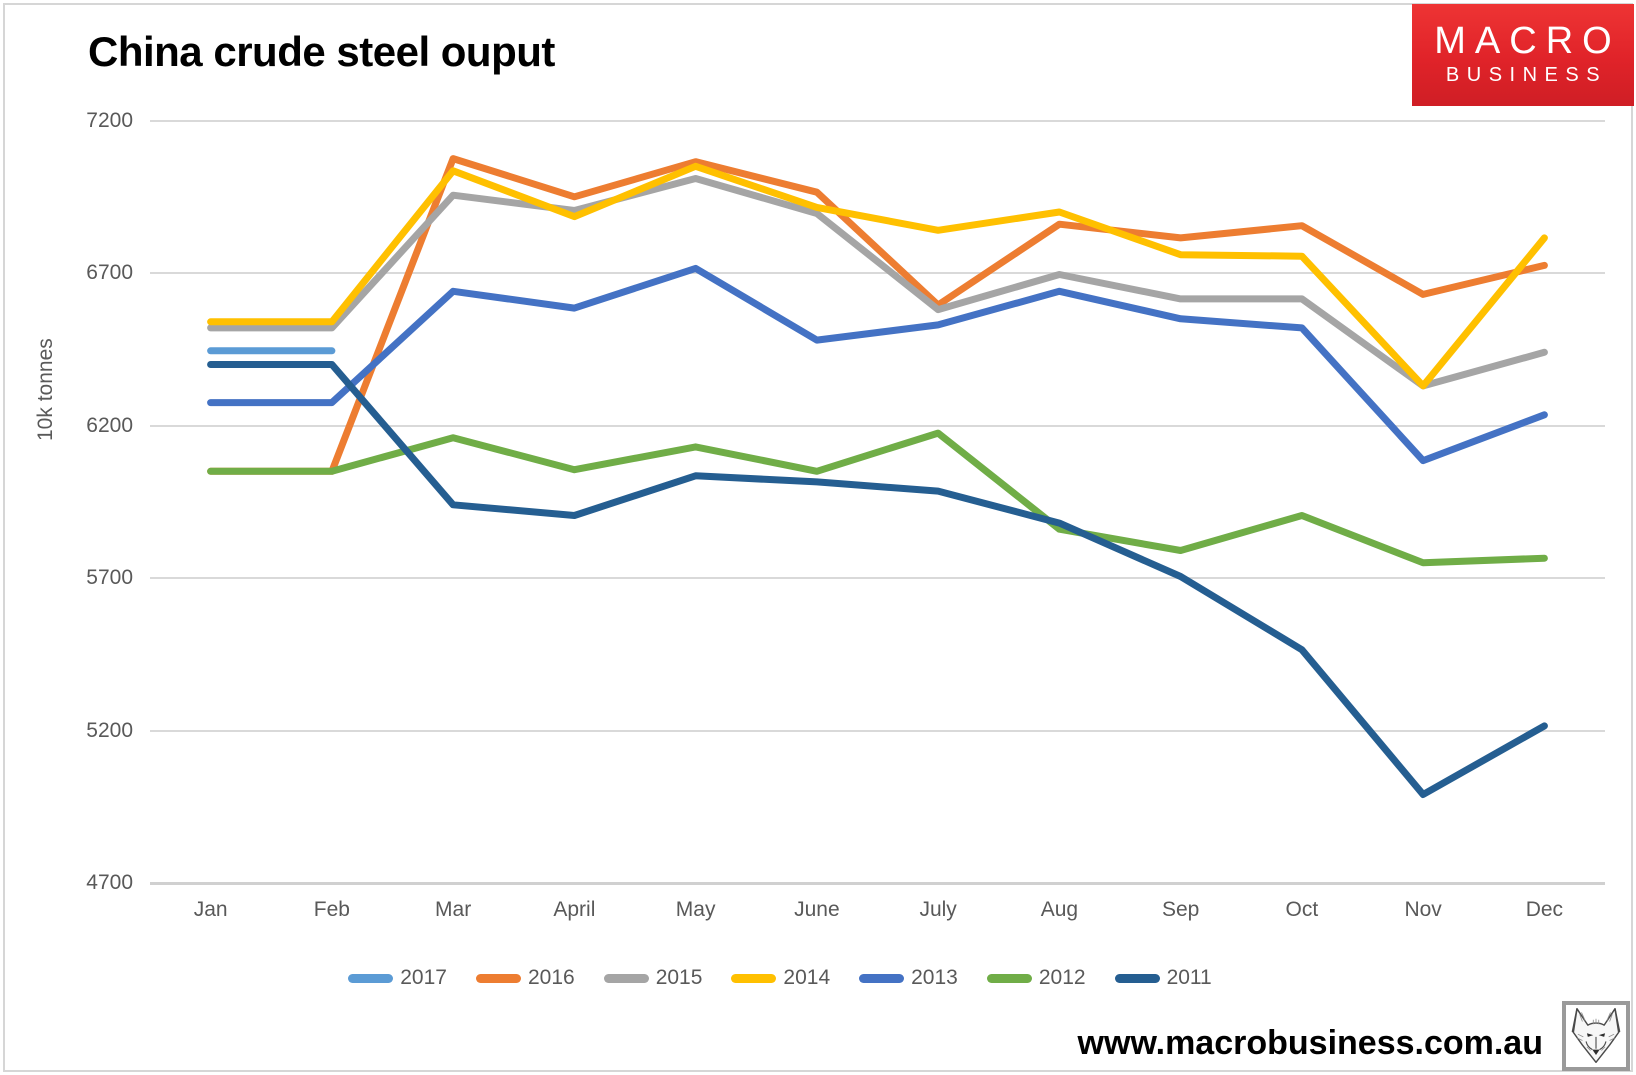  Describe the element at coordinates (1189, 977) in the screenshot. I see `legend-label: 2011` at that location.